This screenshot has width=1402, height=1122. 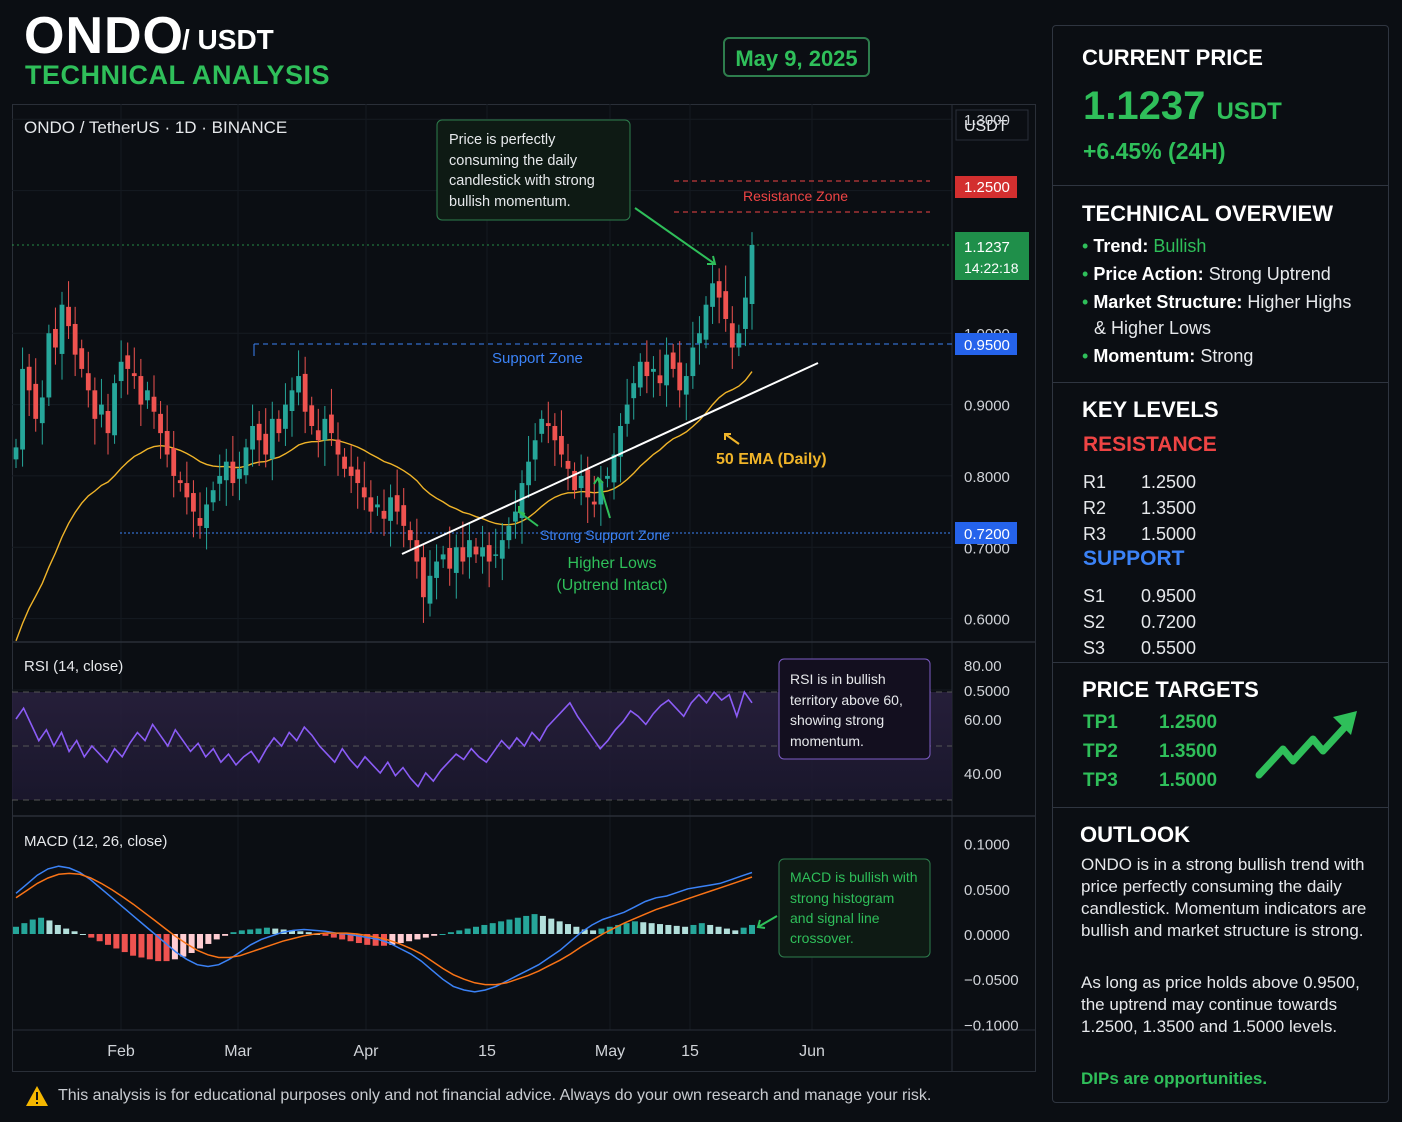 What do you see at coordinates (1249, 111) in the screenshot?
I see `price-unit: USDT` at bounding box center [1249, 111].